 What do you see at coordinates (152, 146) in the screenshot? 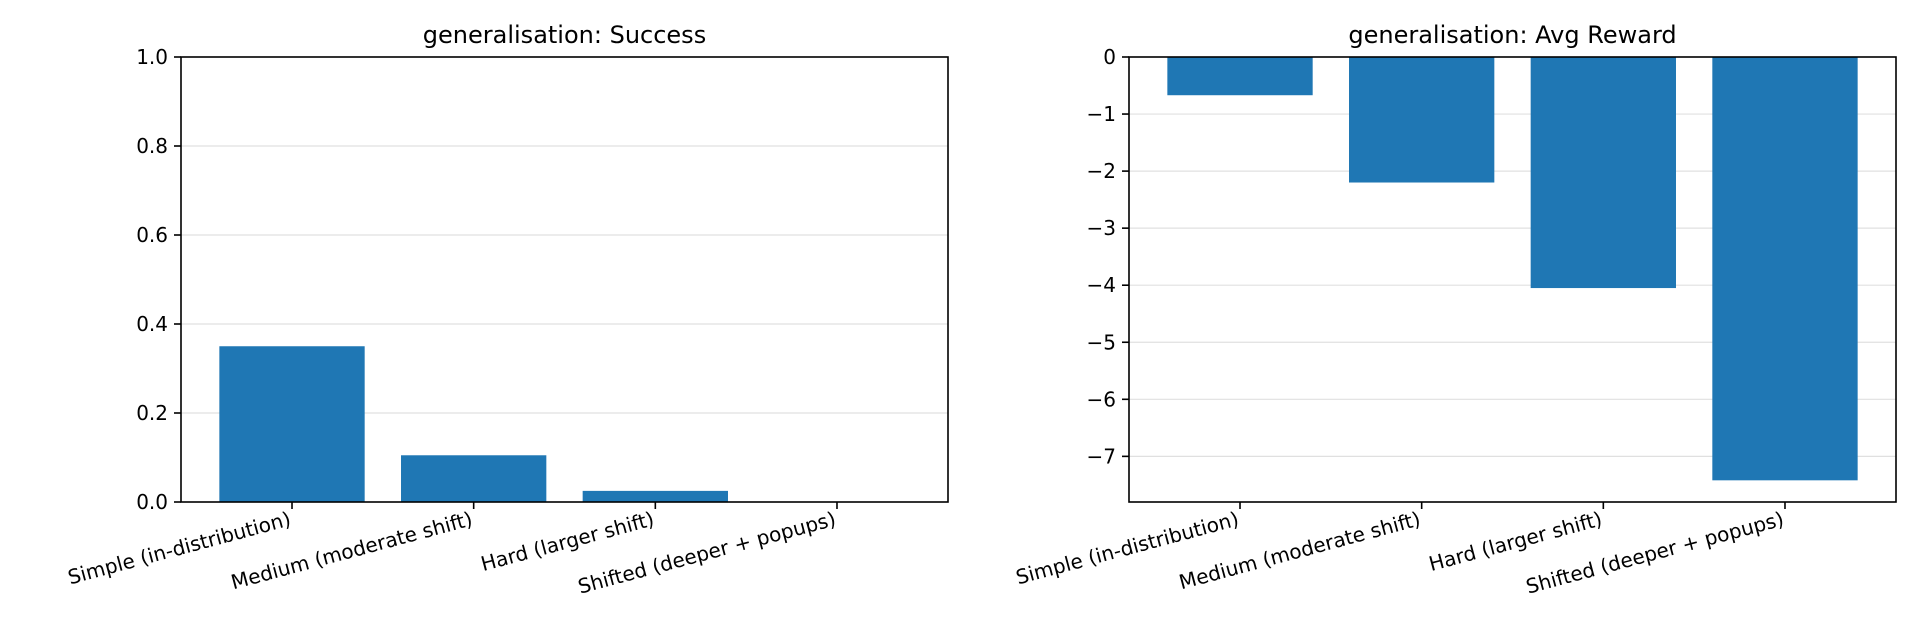
I see `y-tick-label: 0.8` at bounding box center [152, 146].